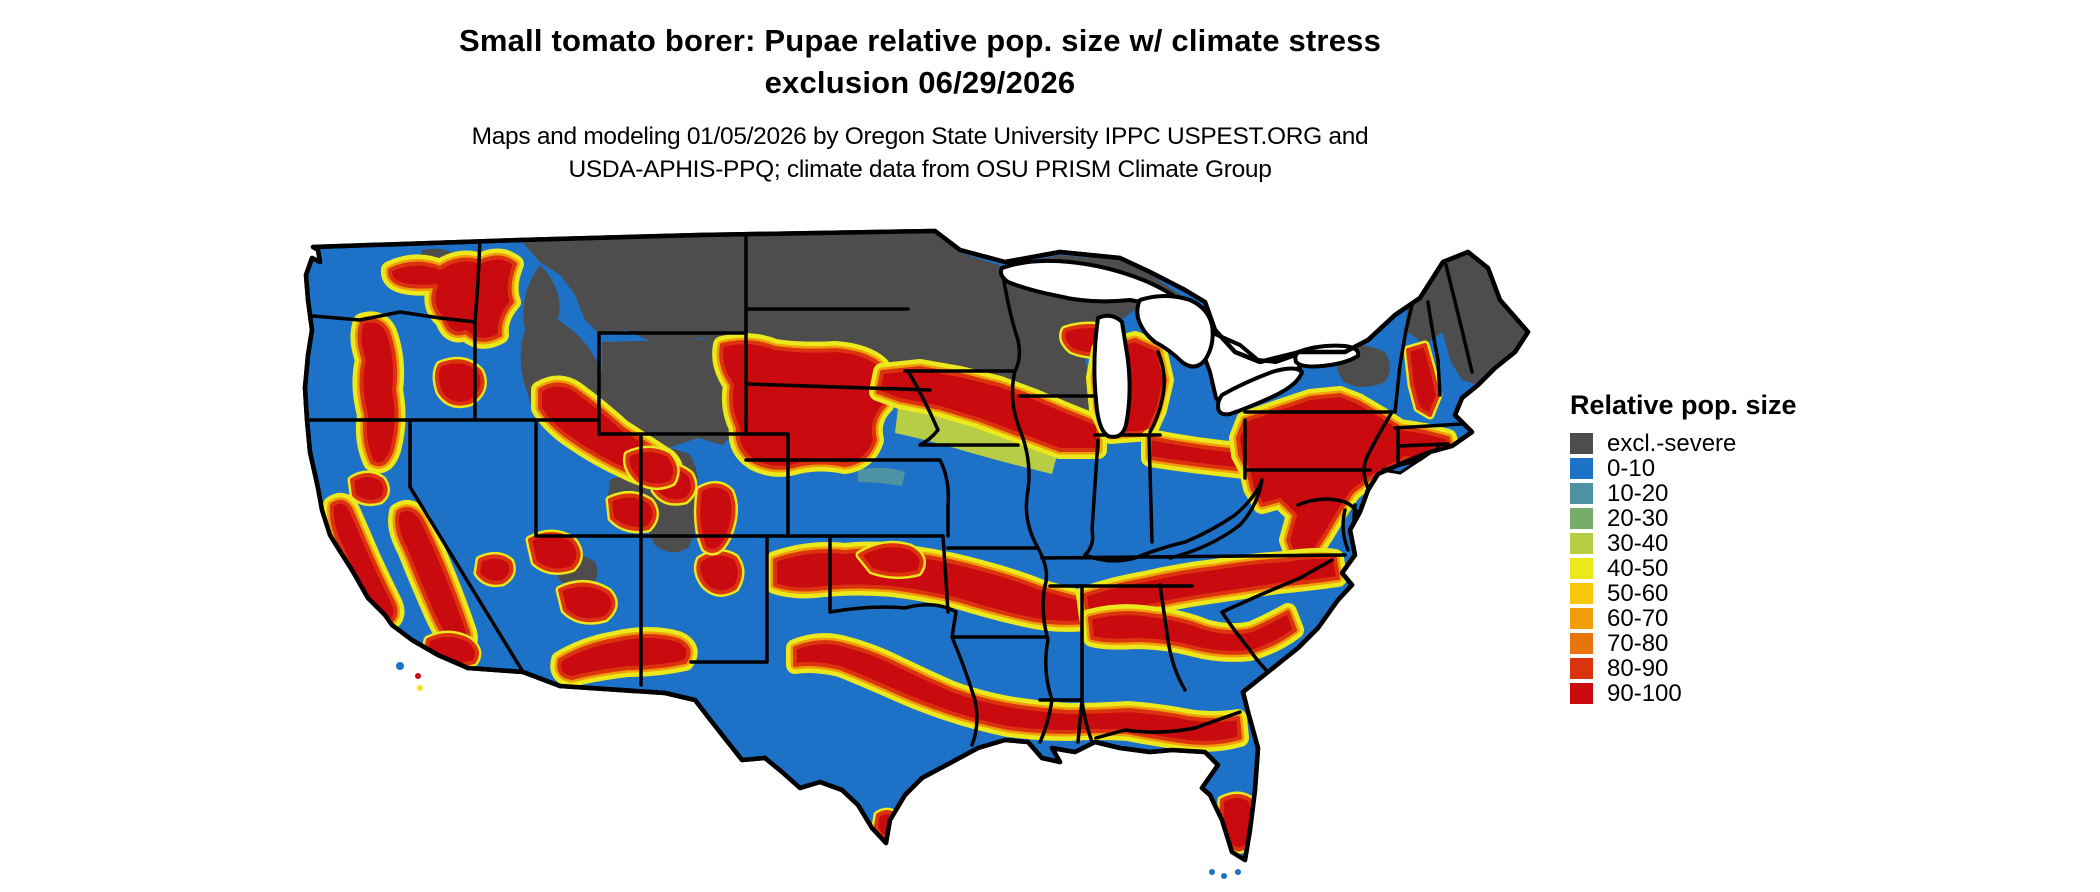  Describe the element at coordinates (452, 298) in the screenshot. I see `band-washington-columbia` at that location.